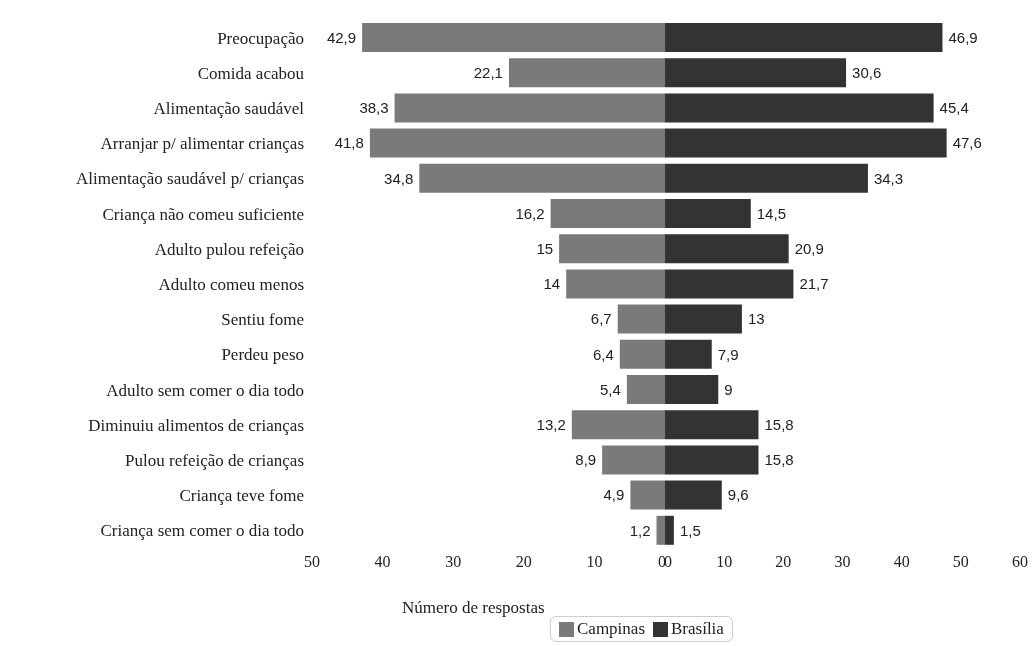 The image size is (1033, 646). I want to click on y-tick-label: Criança teve fome, so click(241, 496).